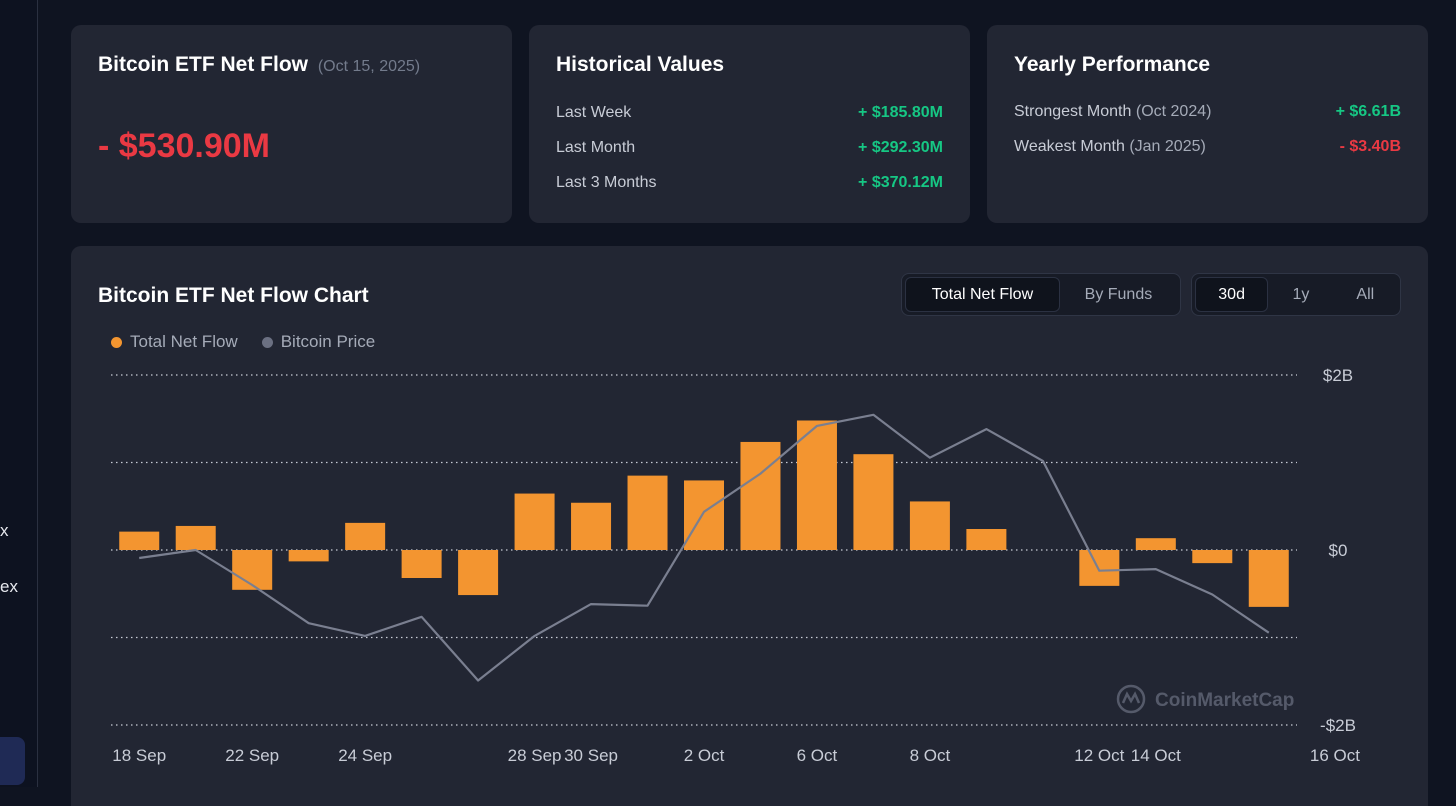 The width and height of the screenshot is (1456, 806). What do you see at coordinates (749, 150) in the screenshot?
I see `historical-row-last-month: Last Month + $292.30M` at bounding box center [749, 150].